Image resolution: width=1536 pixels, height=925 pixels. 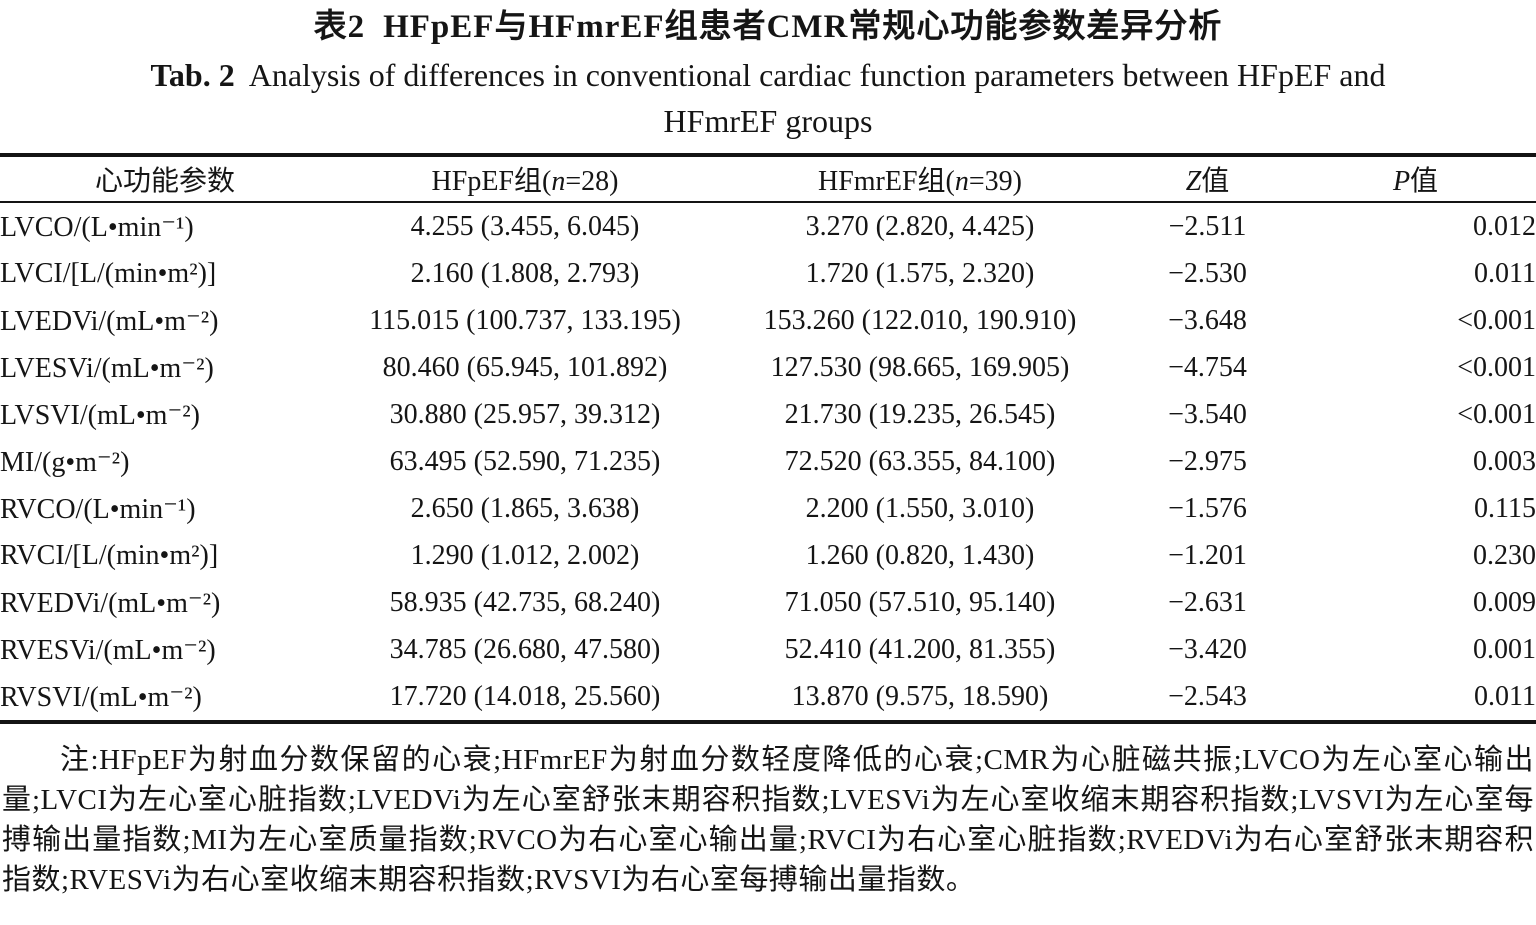 I want to click on param-cell: LVCO/(L•min⁻¹), so click(x=97, y=227).